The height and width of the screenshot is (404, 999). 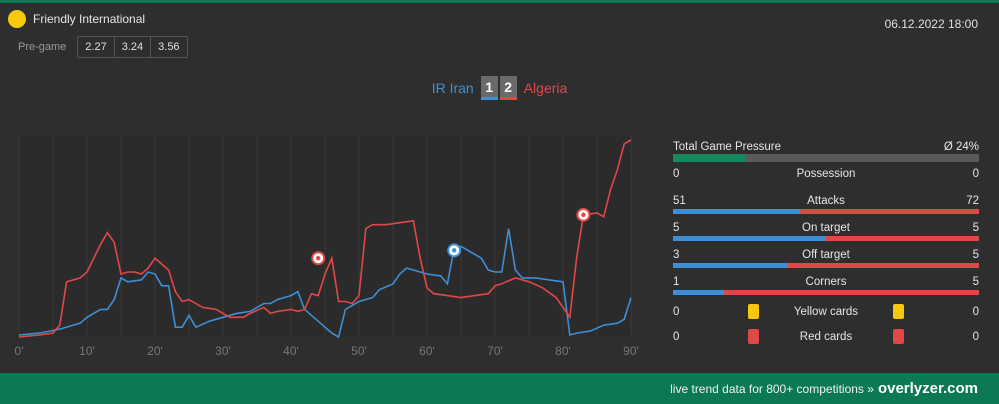 What do you see at coordinates (676, 255) in the screenshot?
I see `off-target-home: 3` at bounding box center [676, 255].